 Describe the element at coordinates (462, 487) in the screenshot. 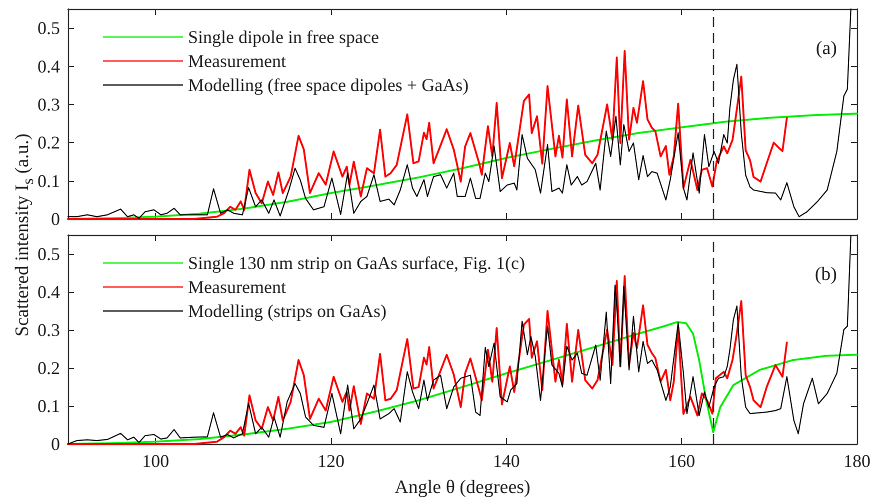

I see `x-axis-title: Angle θ (degrees)` at that location.